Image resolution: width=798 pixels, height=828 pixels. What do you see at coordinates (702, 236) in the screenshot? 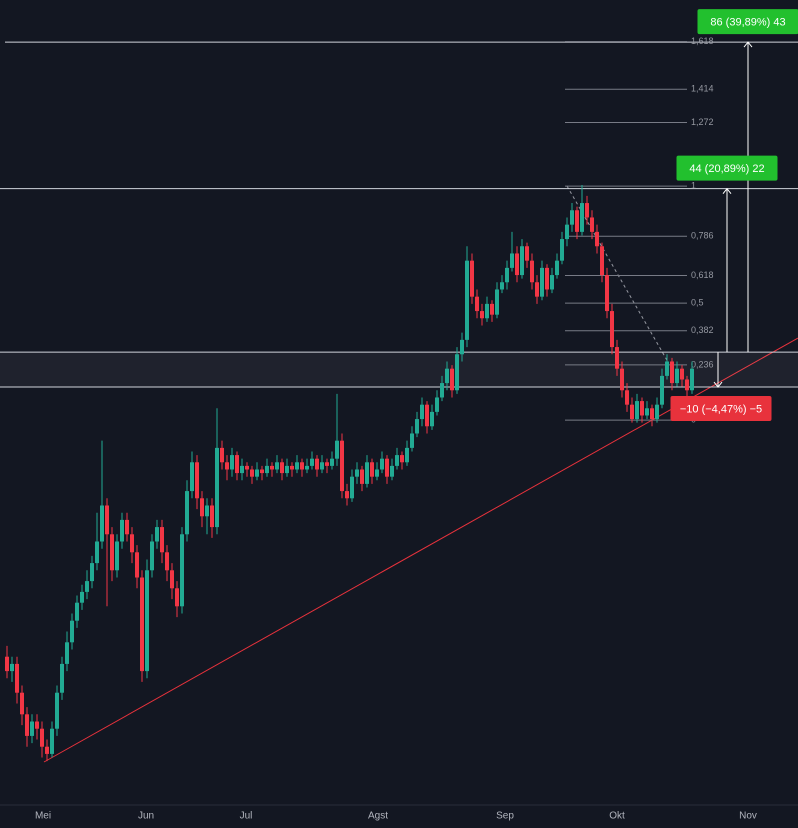
I see `fib-label: 0,786` at bounding box center [702, 236].